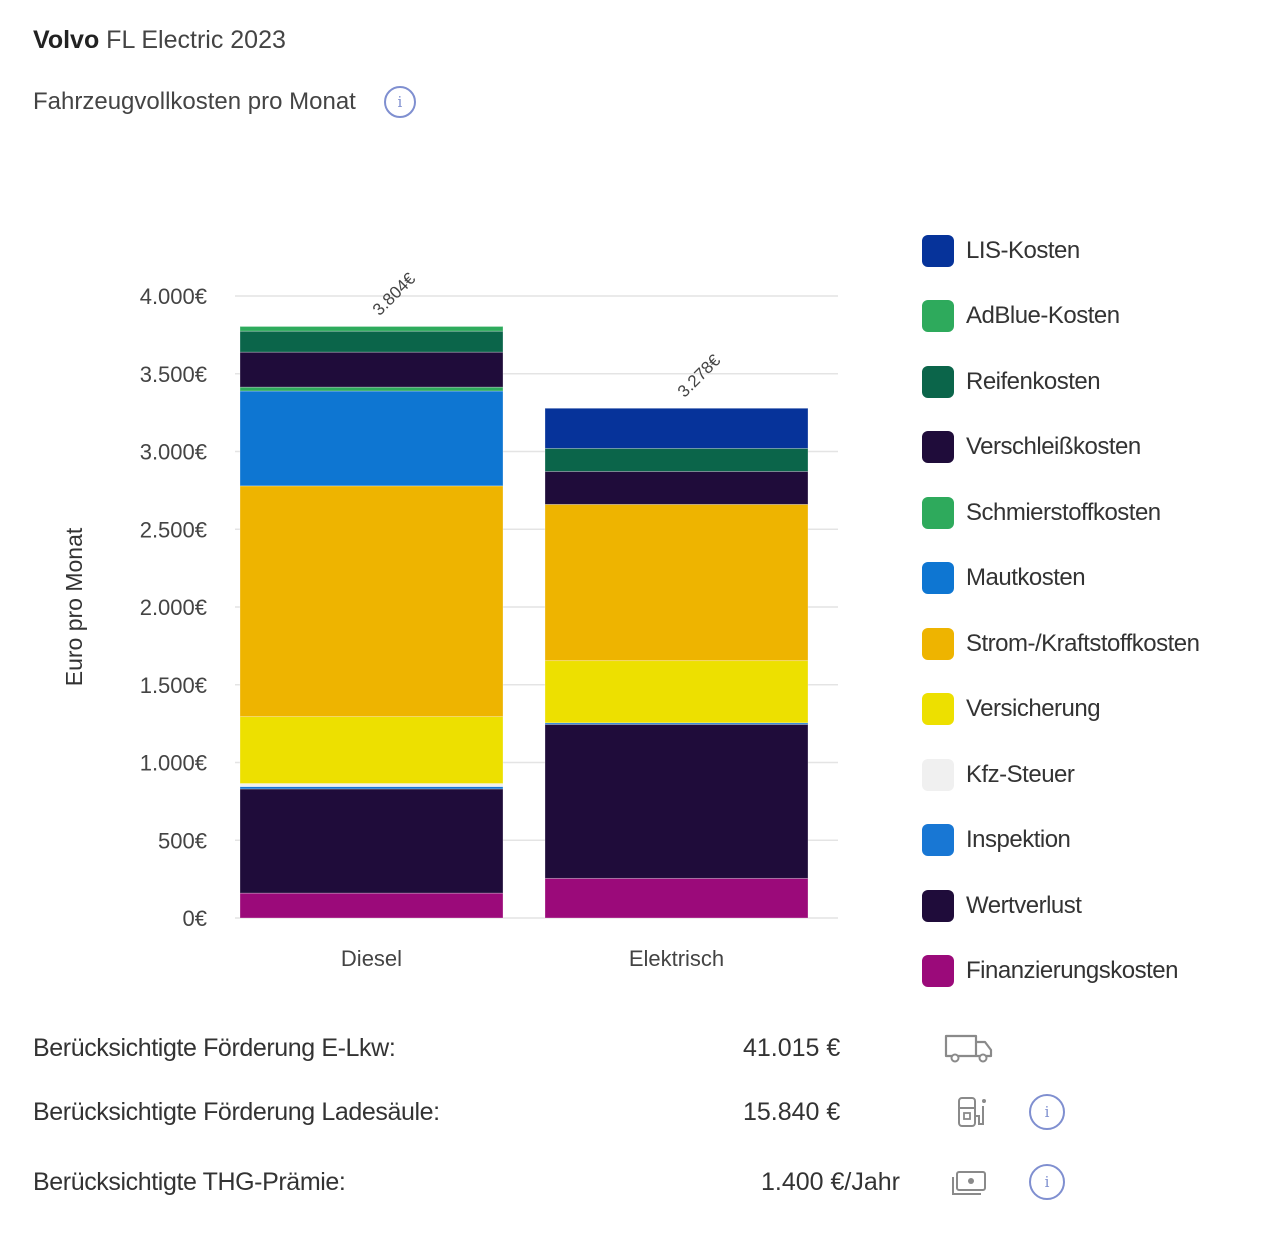 The width and height of the screenshot is (1280, 1235). What do you see at coordinates (394, 294) in the screenshot?
I see `bar-total-label: 3.804€` at bounding box center [394, 294].